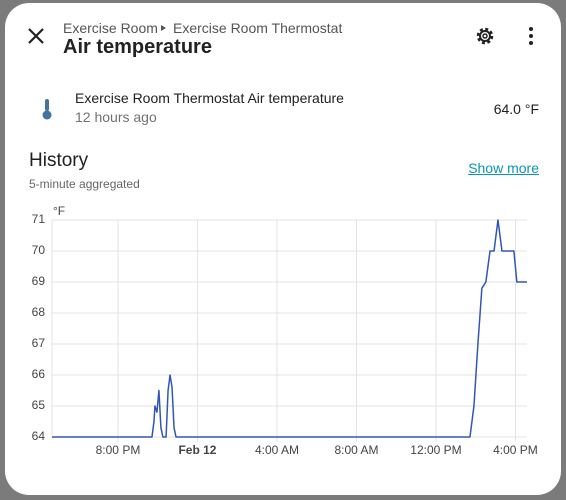  I want to click on x-tick-label: Feb 12, so click(197, 450).